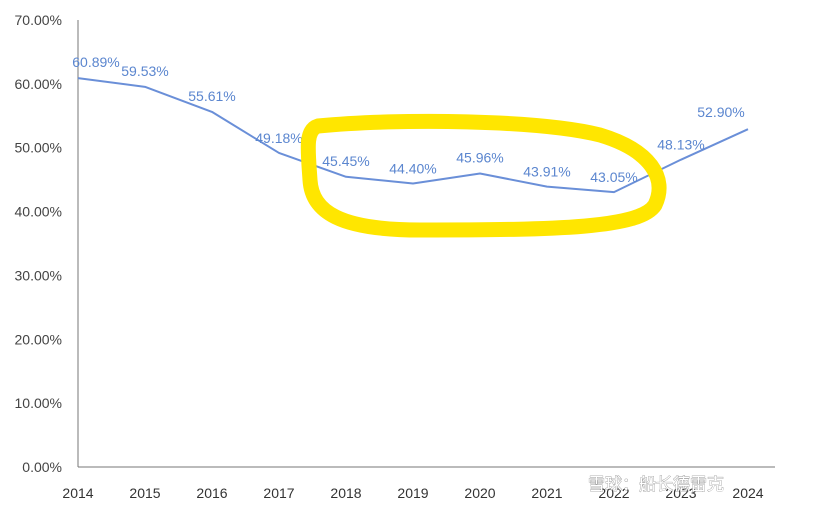 The height and width of the screenshot is (507, 816). Describe the element at coordinates (720, 112) in the screenshot. I see `data-label: 52.90%` at that location.